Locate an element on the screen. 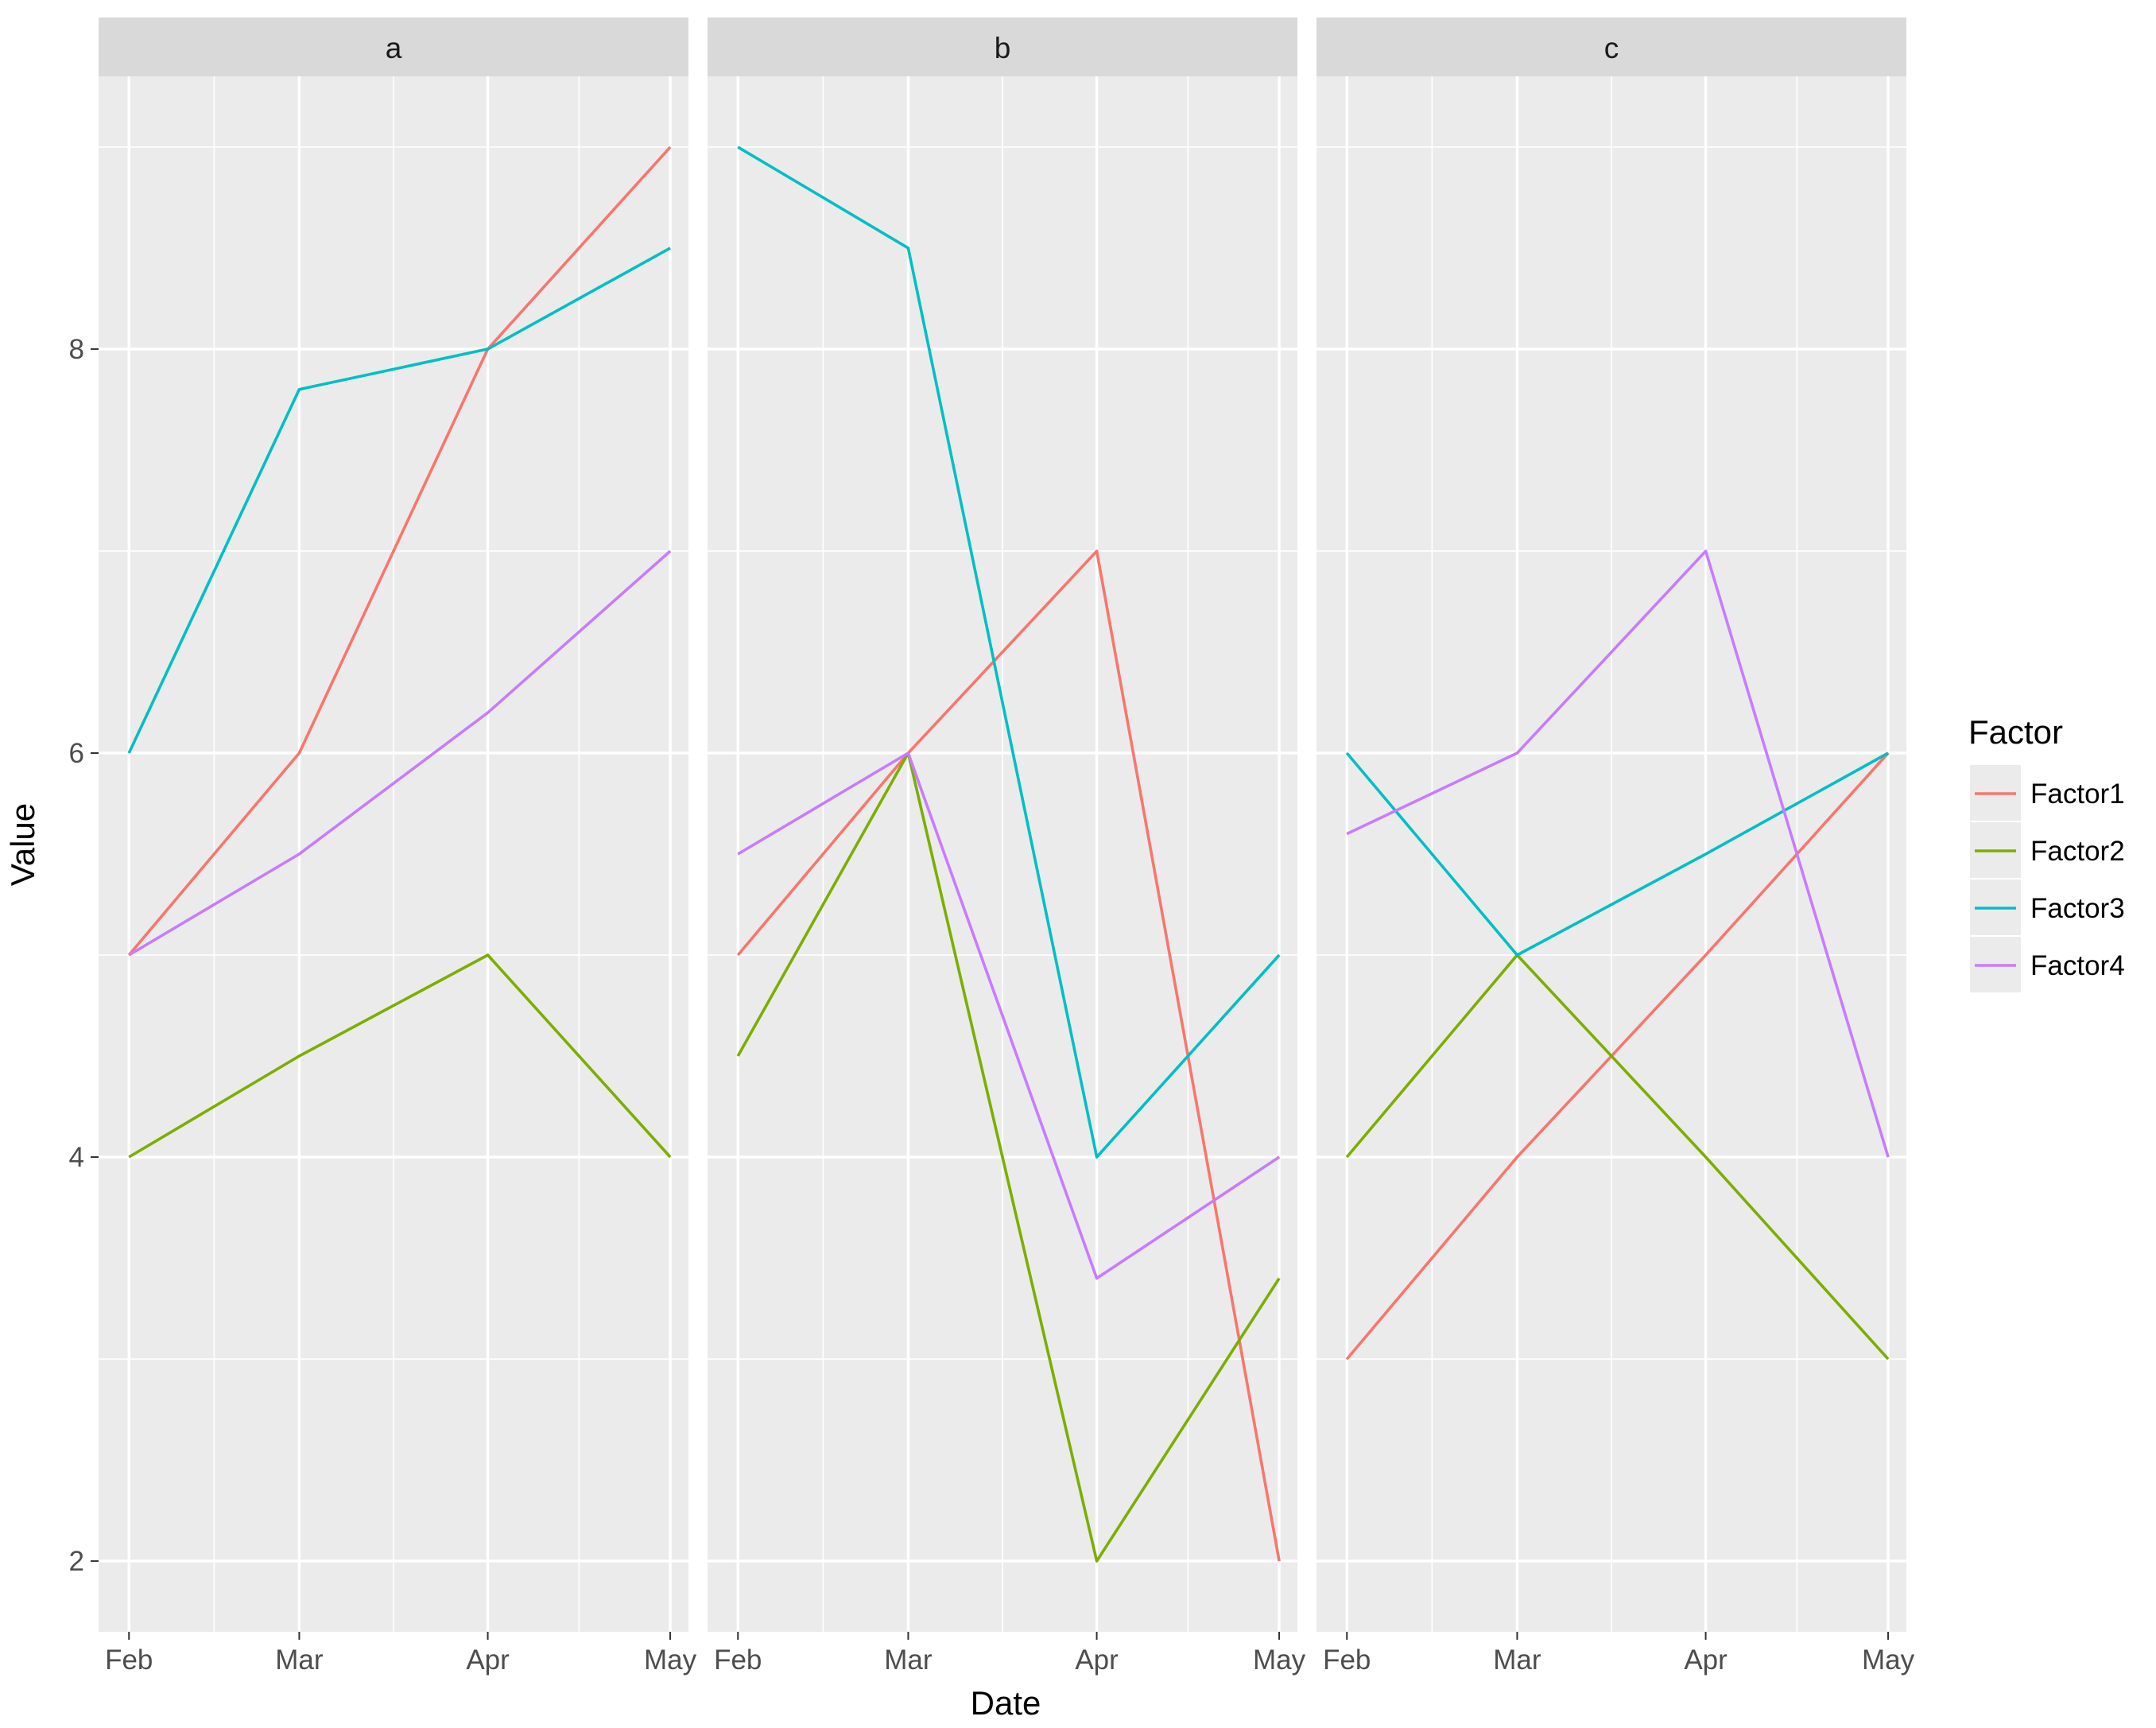  series-line-factor1 is located at coordinates (399, 551).